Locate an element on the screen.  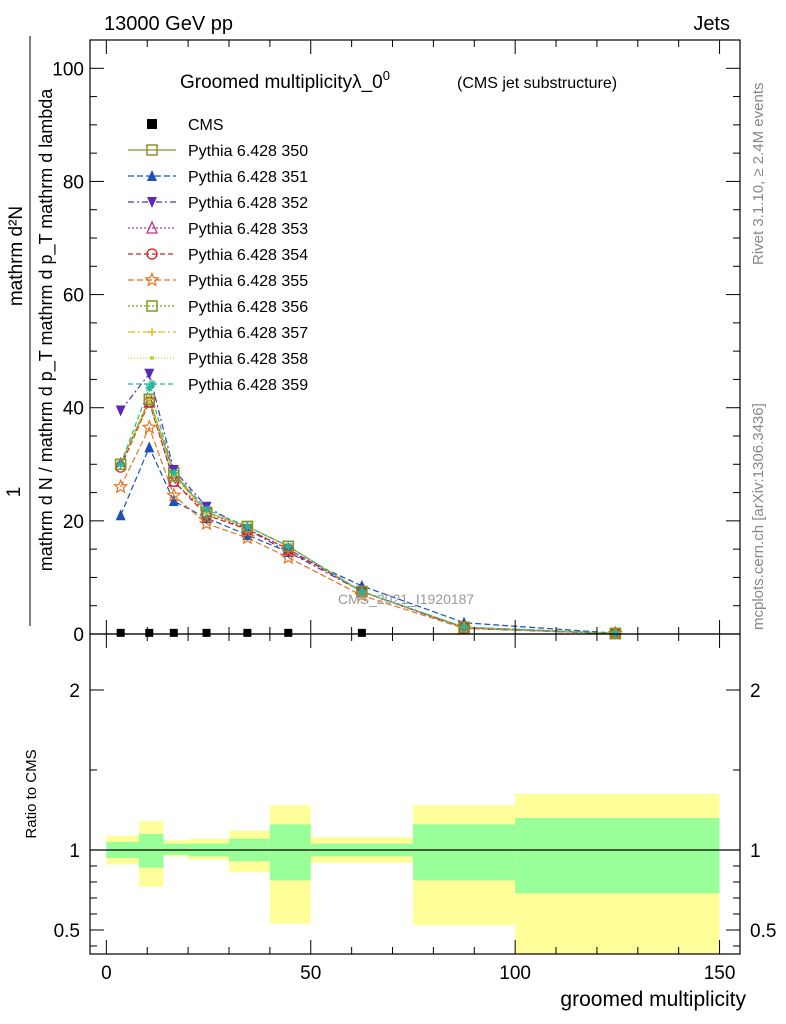
ytick-label: 60 is located at coordinates (73, 296).